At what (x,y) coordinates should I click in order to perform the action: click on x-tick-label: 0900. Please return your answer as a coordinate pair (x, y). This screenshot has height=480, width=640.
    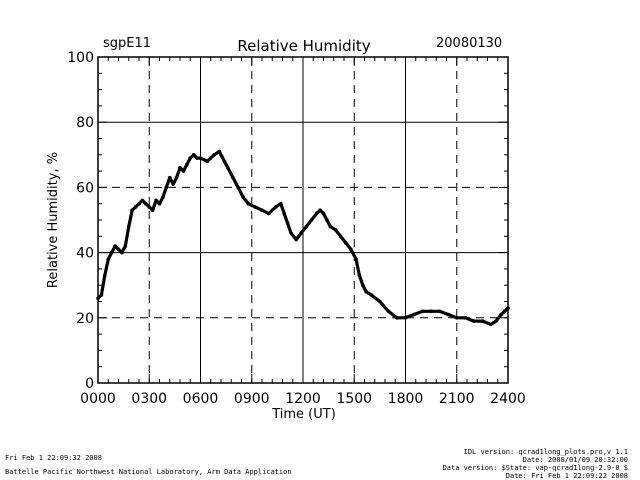
    Looking at the image, I should click on (252, 399).